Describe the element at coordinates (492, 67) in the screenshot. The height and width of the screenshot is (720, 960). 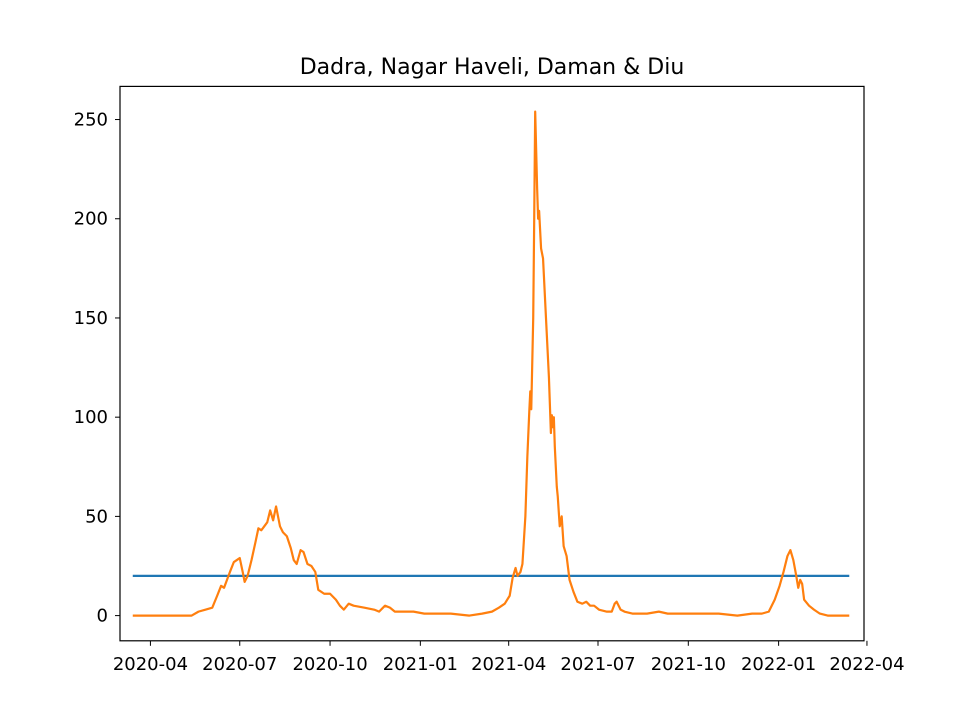
I see `chart-title: Dadra, Nagar Haveli, Daman & Diu` at that location.